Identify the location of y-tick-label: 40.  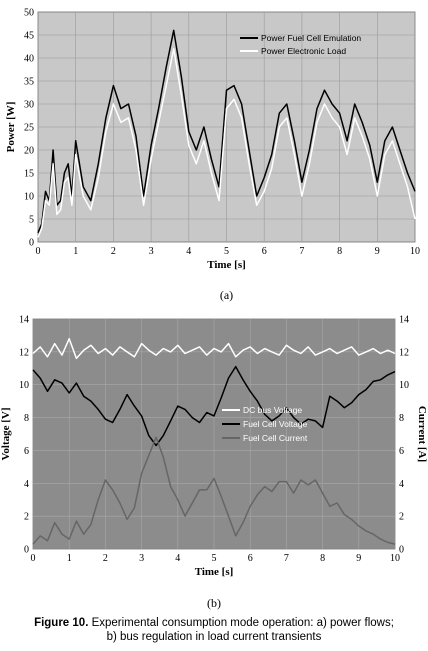
(29, 59).